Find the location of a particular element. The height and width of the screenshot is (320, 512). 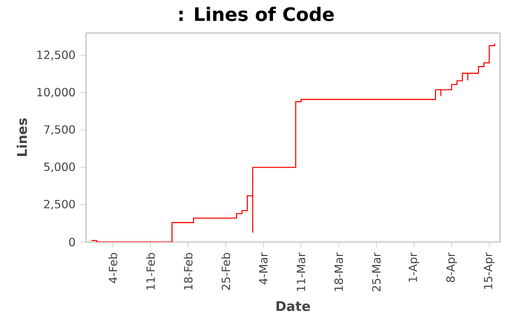

y-tick-label: 0 is located at coordinates (72, 242).